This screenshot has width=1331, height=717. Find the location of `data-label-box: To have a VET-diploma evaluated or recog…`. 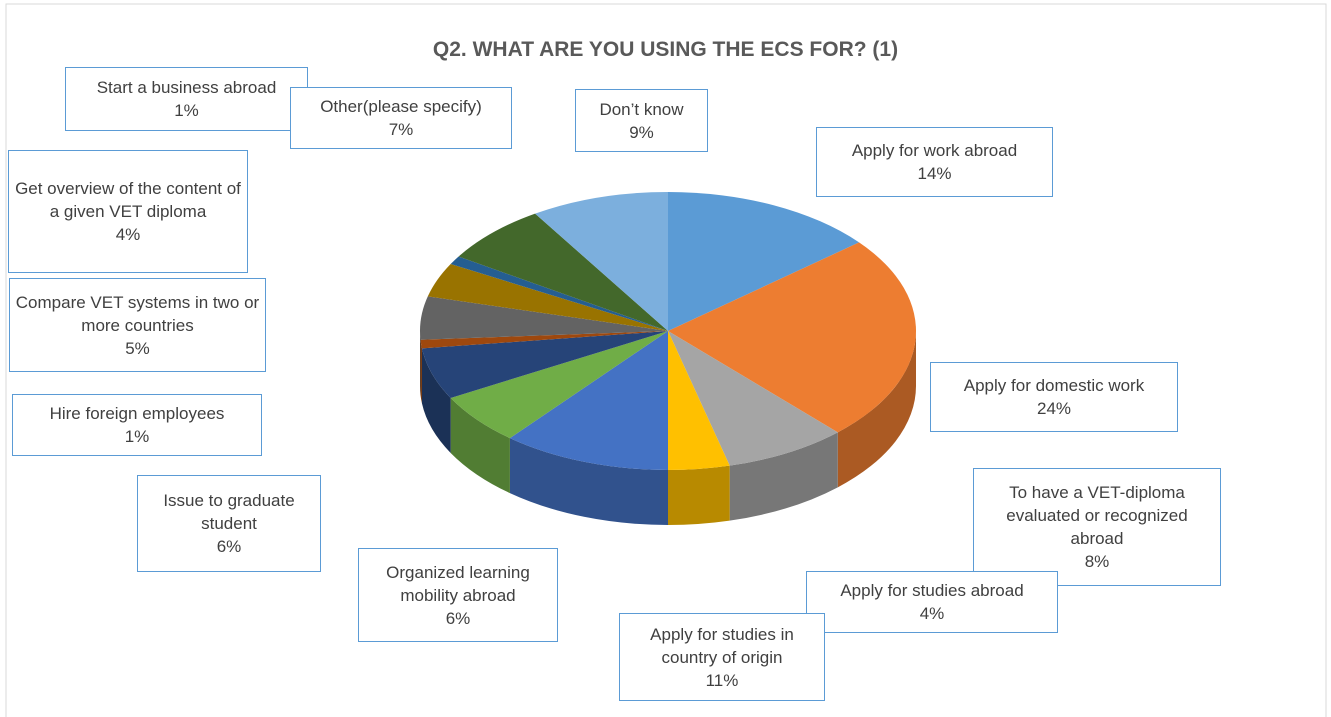

data-label-box: To have a VET-diploma evaluated or recog… is located at coordinates (1097, 527).